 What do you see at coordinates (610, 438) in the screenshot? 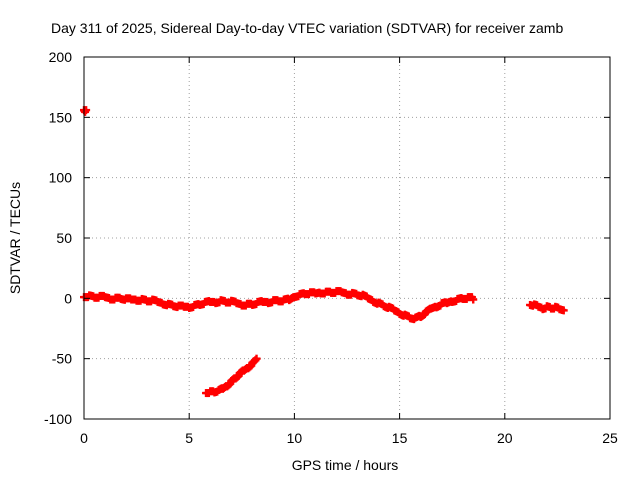
I see `x-tick-label: 25` at bounding box center [610, 438].